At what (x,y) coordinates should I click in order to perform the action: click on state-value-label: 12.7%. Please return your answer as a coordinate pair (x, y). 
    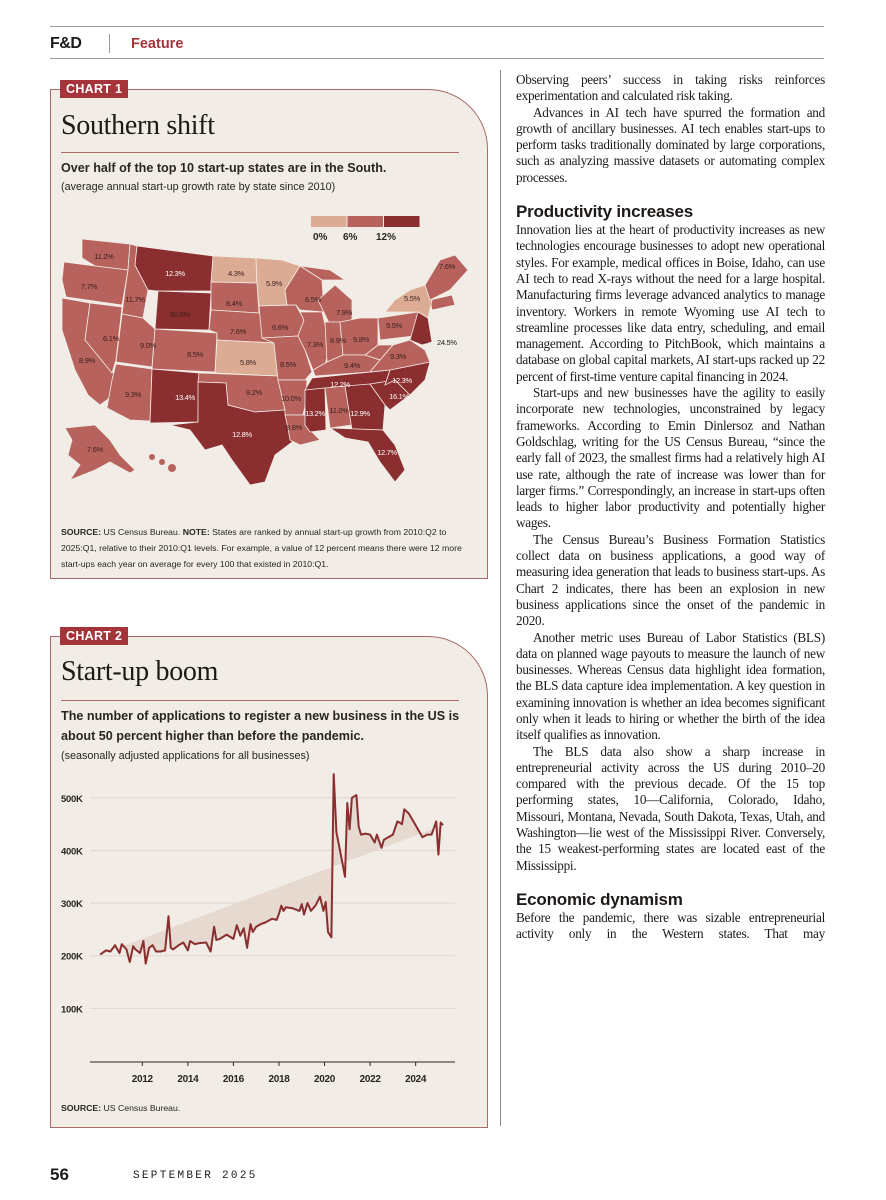
    Looking at the image, I should click on (387, 452).